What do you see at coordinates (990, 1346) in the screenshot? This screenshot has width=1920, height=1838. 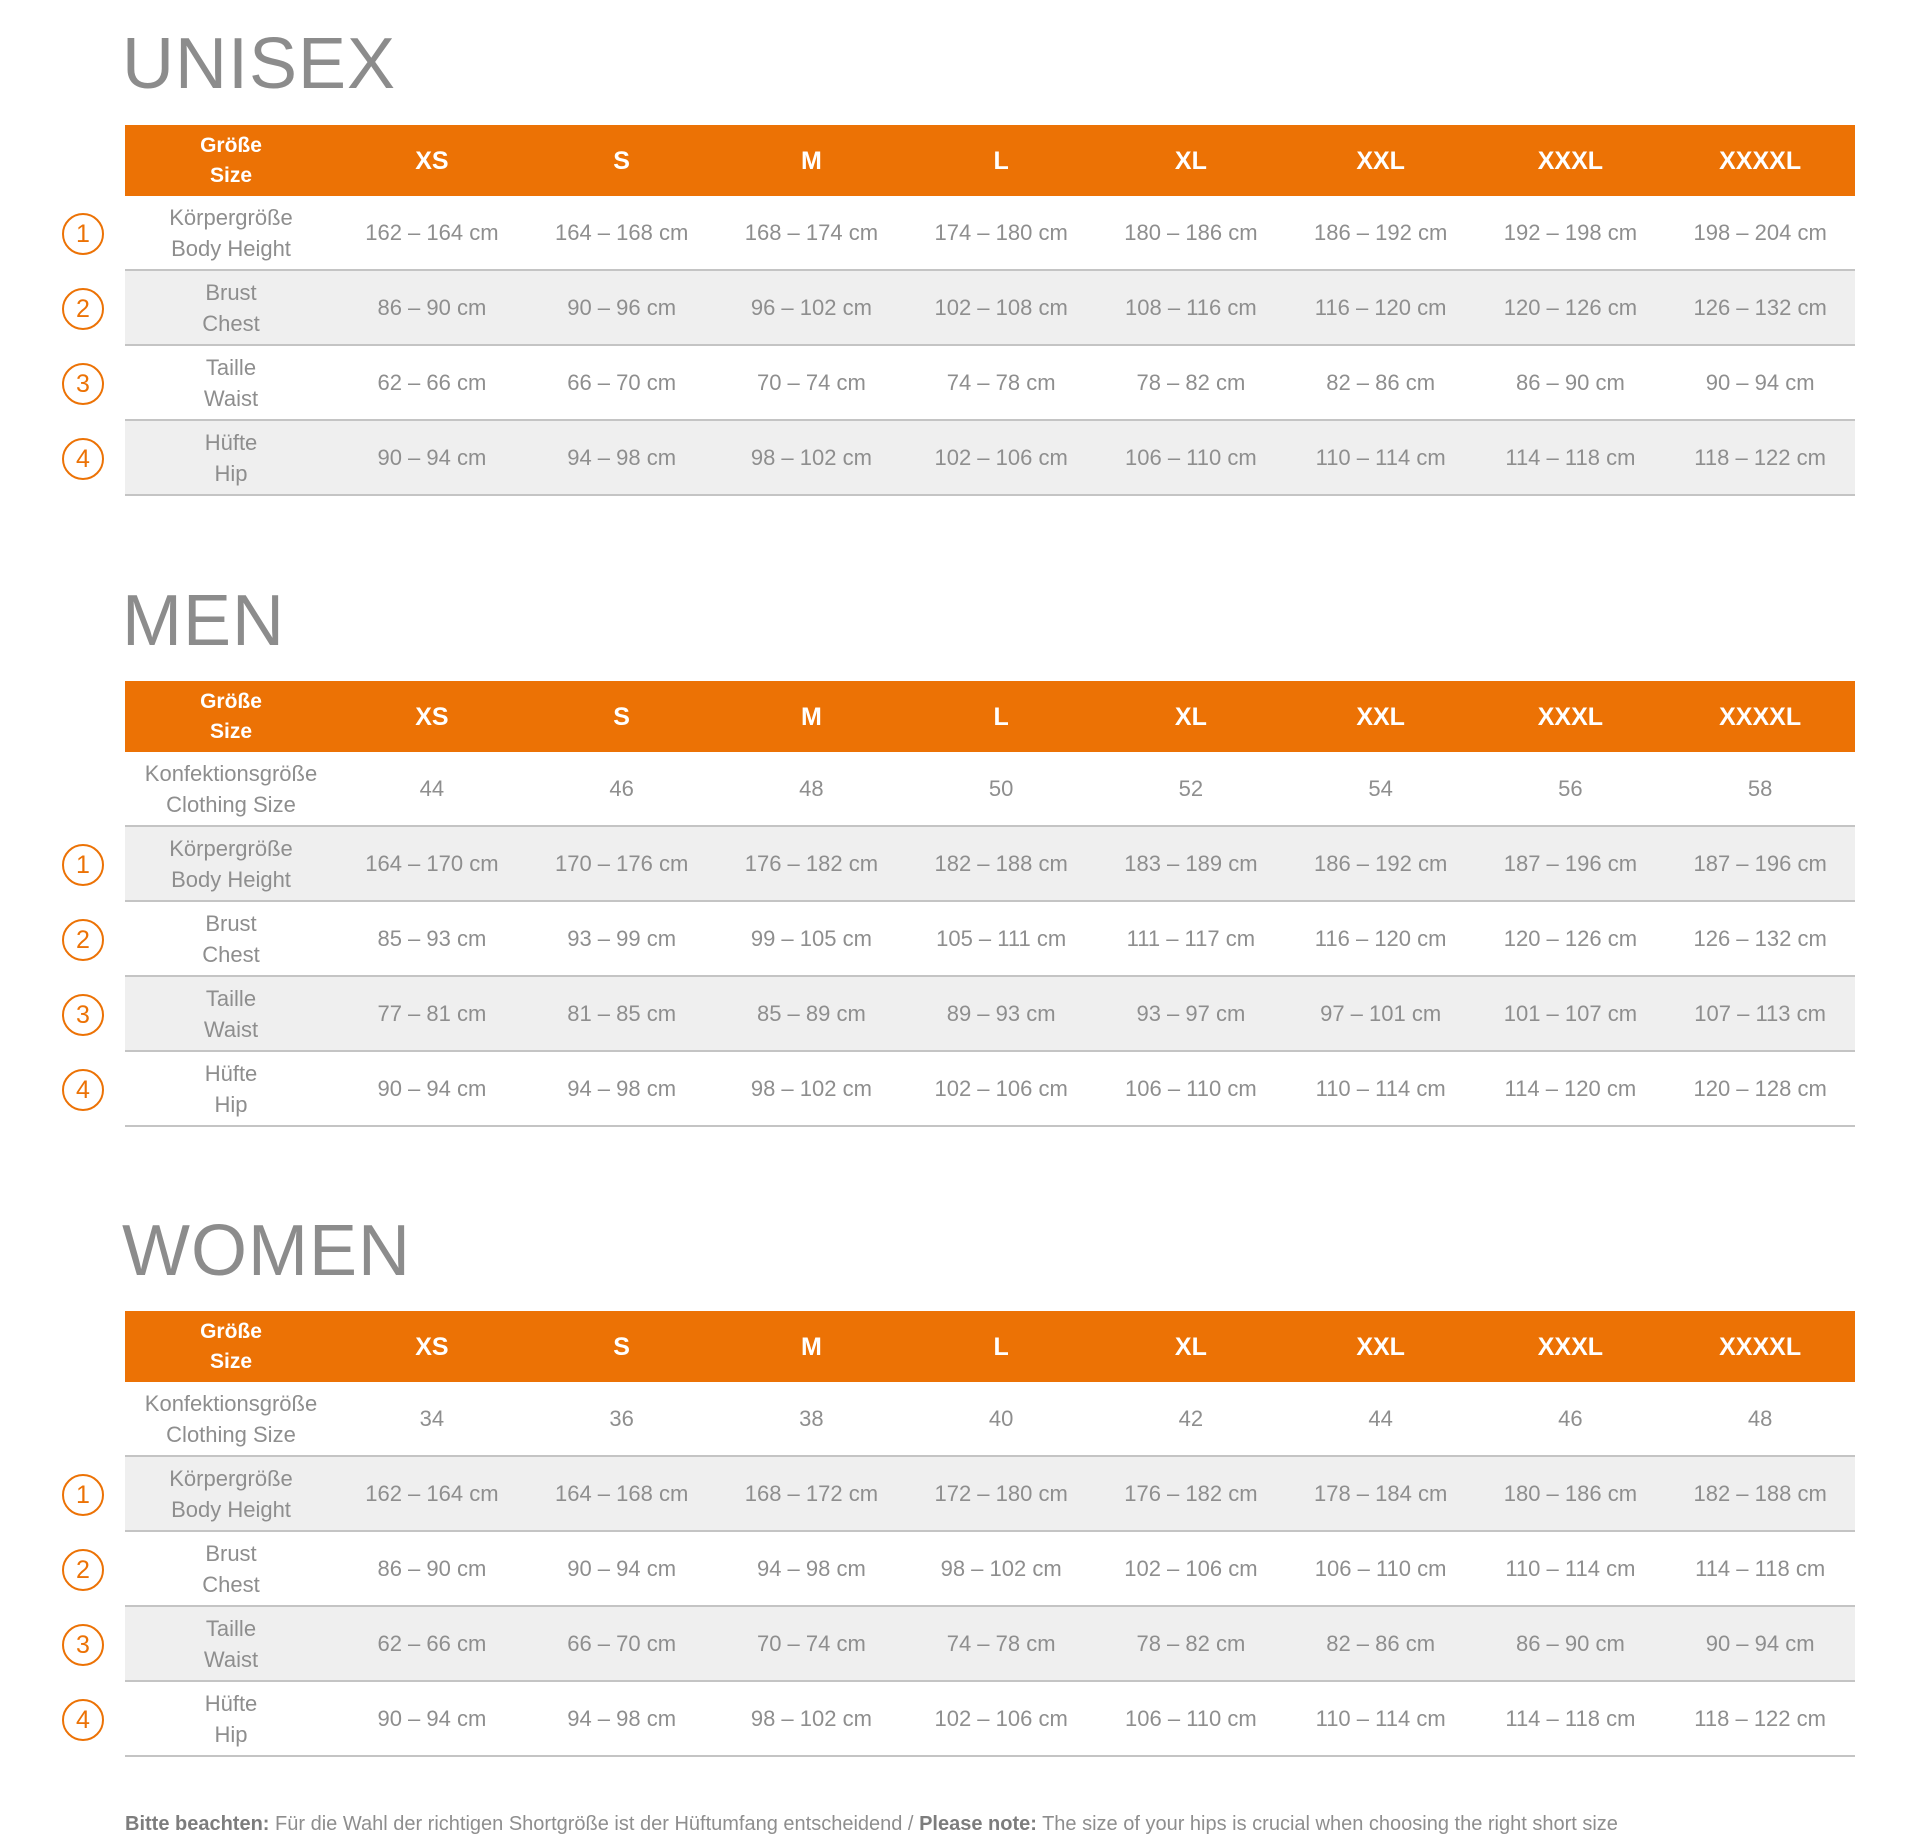 I see `header-row: Größe Size XS S M L XL XXL XXXL XXXXL` at bounding box center [990, 1346].